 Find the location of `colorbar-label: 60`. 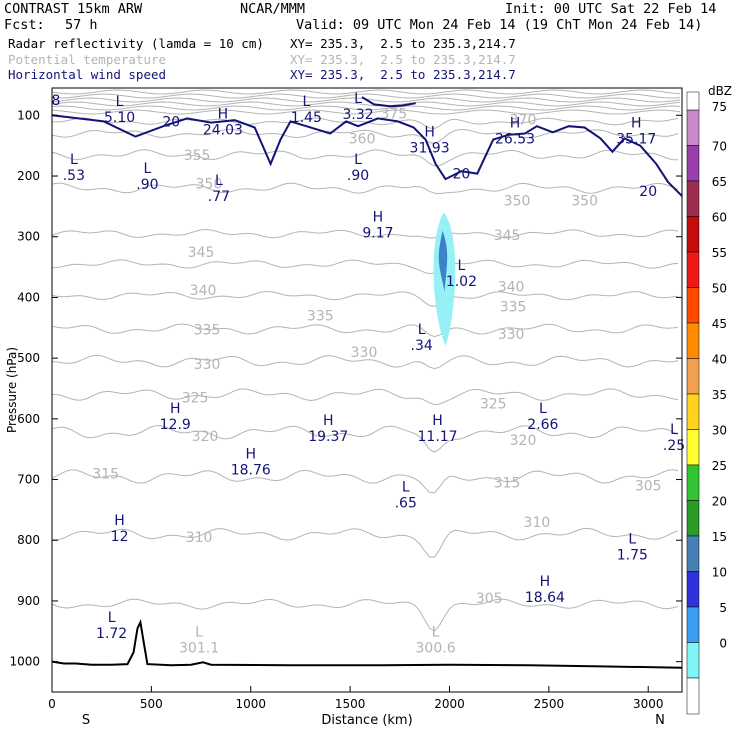

colorbar-label: 60 is located at coordinates (719, 218).